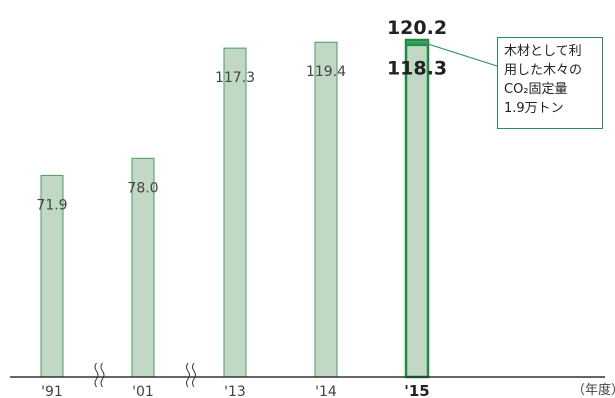 The height and width of the screenshot is (398, 615). Describe the element at coordinates (593, 390) in the screenshot. I see `x-axis-unit-label: （年度）` at that location.